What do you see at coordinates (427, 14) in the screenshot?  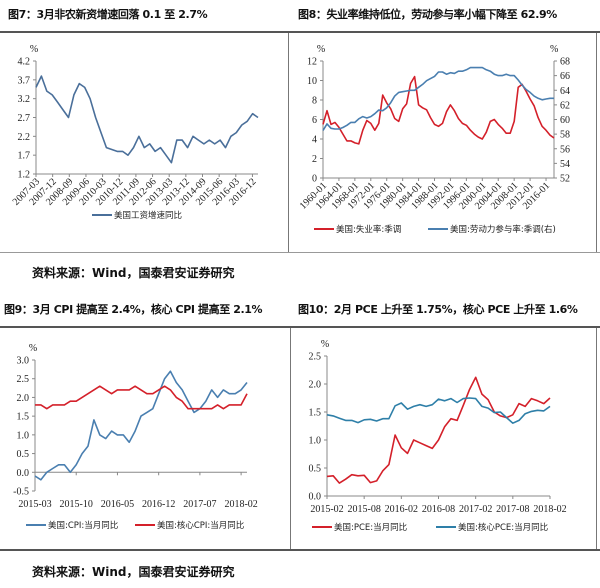 I see `chart-8-title: 图8：失业率维持低位，劳动参与率小幅下降至 62.9%` at bounding box center [427, 14].